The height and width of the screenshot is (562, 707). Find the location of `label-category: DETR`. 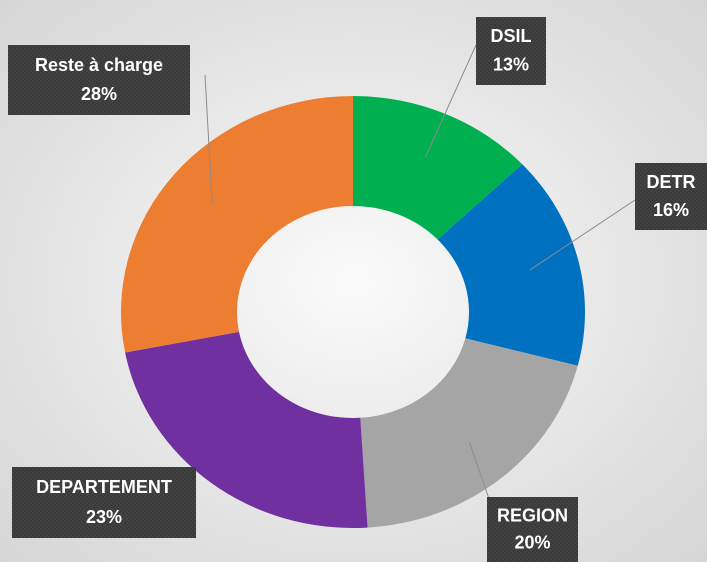

label-category: DETR is located at coordinates (671, 182).